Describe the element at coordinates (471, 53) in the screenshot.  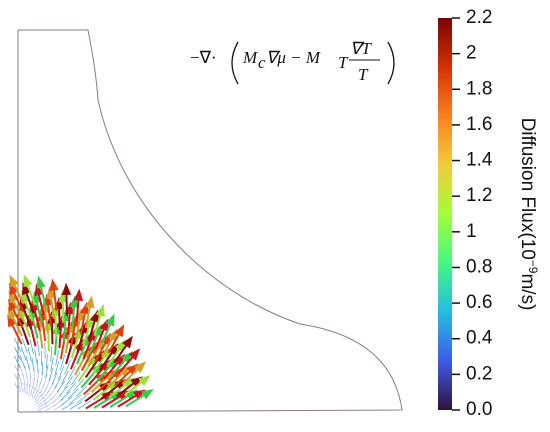
I see `tick-label: 2` at that location.